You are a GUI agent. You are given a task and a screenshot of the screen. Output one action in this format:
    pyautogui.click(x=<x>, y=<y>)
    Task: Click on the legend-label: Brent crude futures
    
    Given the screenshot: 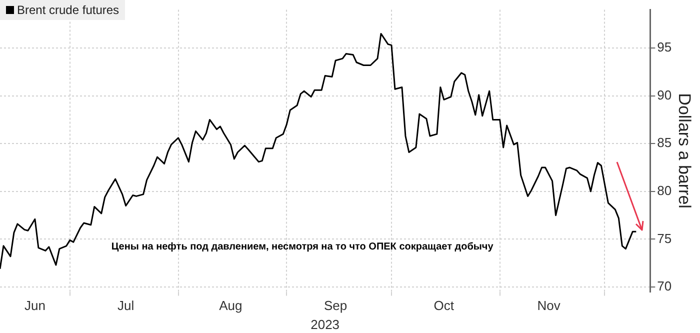 What is the action you would take?
    pyautogui.click(x=68, y=10)
    